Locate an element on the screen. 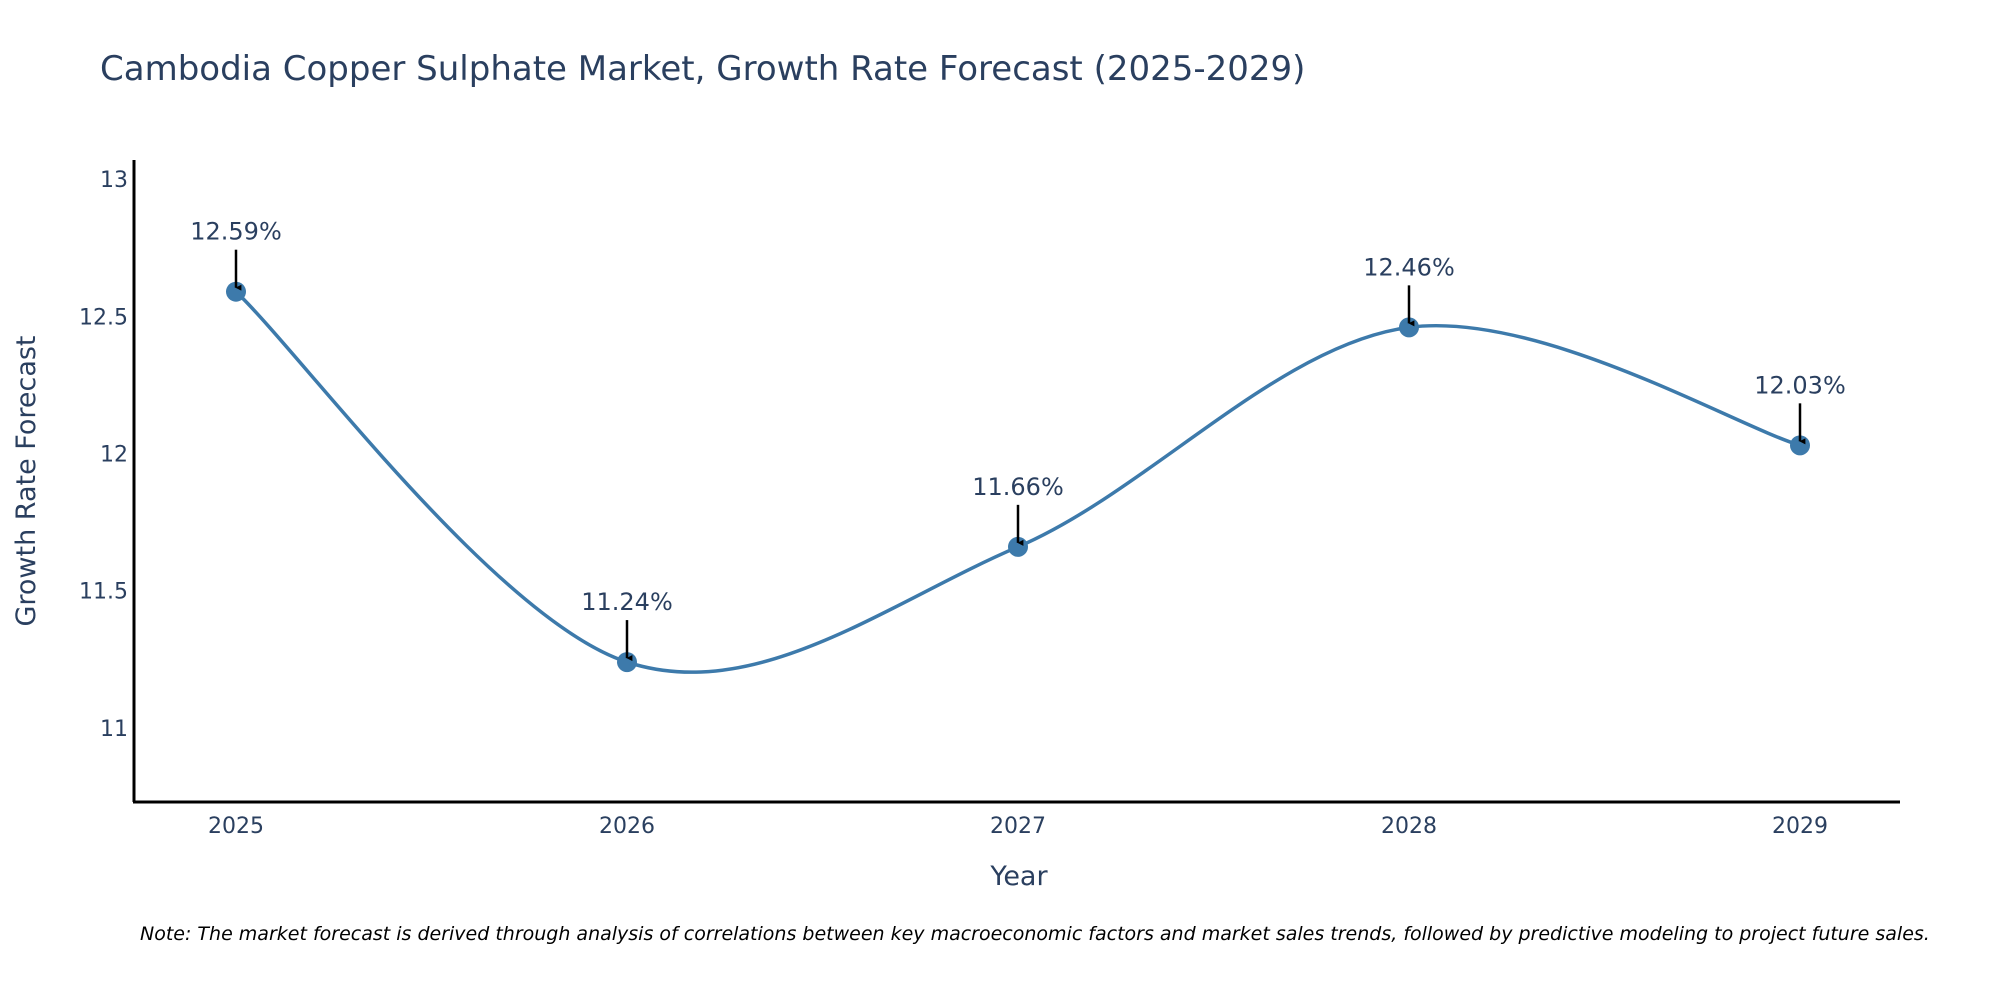 The image size is (2000, 1000). data-label: 11.66% is located at coordinates (1018, 487).